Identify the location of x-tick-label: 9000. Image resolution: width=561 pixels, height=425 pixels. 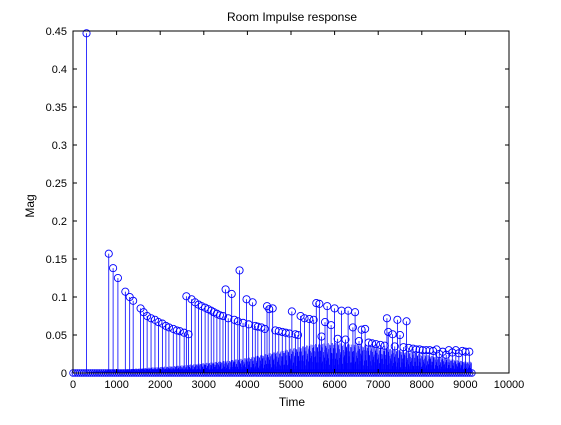
(465, 385).